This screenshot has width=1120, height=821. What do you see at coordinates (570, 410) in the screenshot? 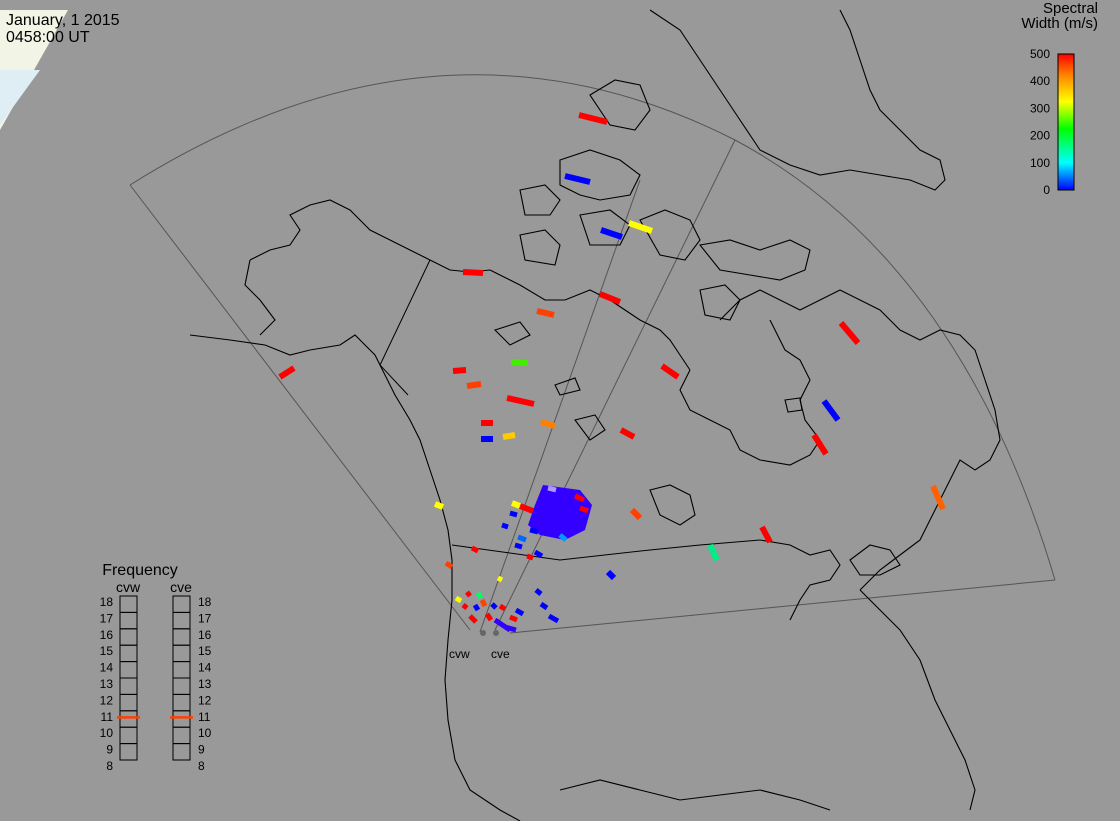
I see `political-borders` at bounding box center [570, 410].